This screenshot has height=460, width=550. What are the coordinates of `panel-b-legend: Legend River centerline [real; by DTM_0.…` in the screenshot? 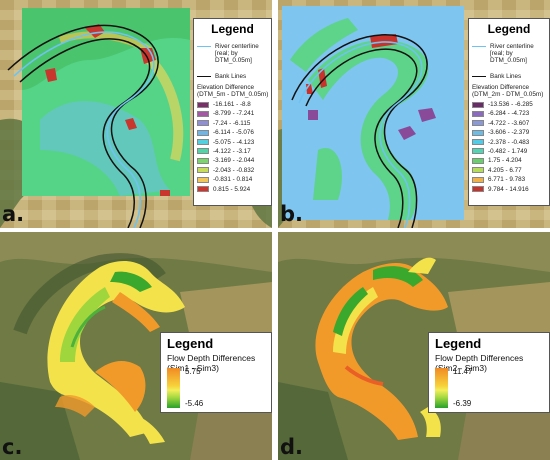 It's located at (509, 112).